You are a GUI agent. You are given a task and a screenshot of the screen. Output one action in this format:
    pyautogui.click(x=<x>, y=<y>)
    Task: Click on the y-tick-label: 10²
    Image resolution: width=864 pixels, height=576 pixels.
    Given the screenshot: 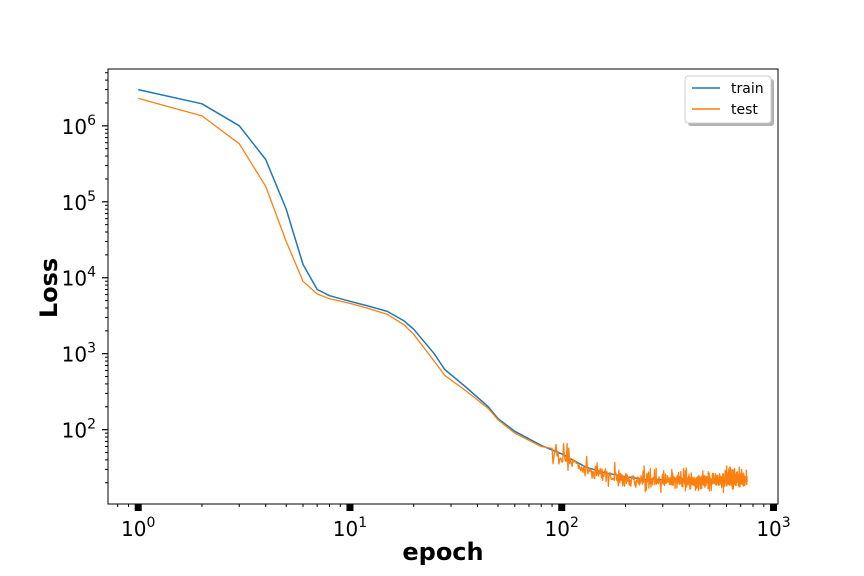 What is the action you would take?
    pyautogui.click(x=79, y=430)
    